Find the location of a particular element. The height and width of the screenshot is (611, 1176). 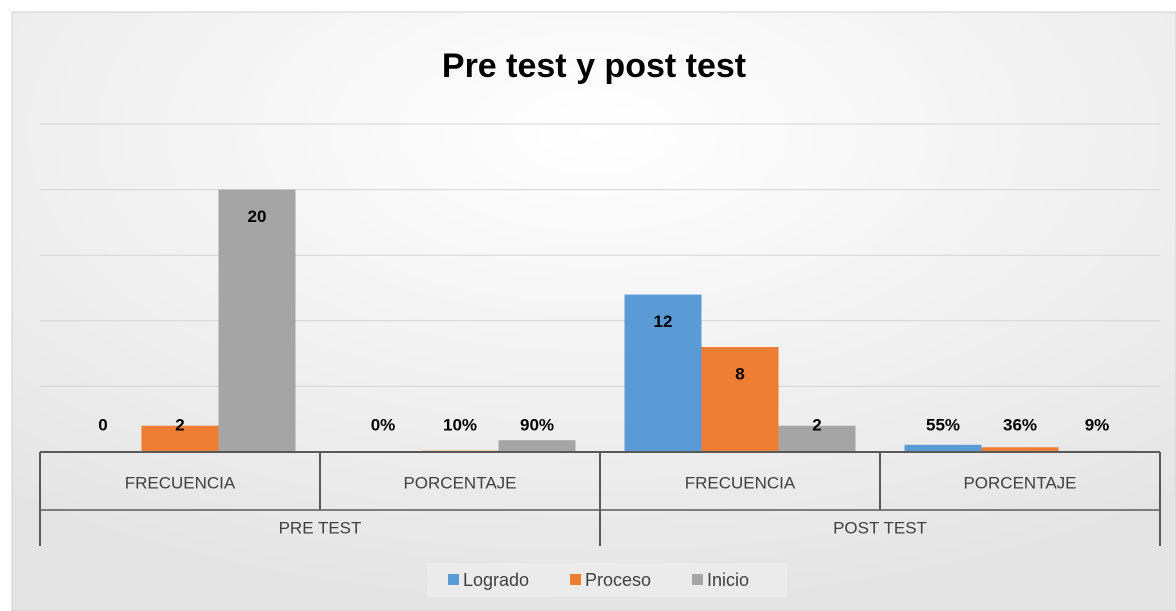

data-label: 8 is located at coordinates (739, 374).